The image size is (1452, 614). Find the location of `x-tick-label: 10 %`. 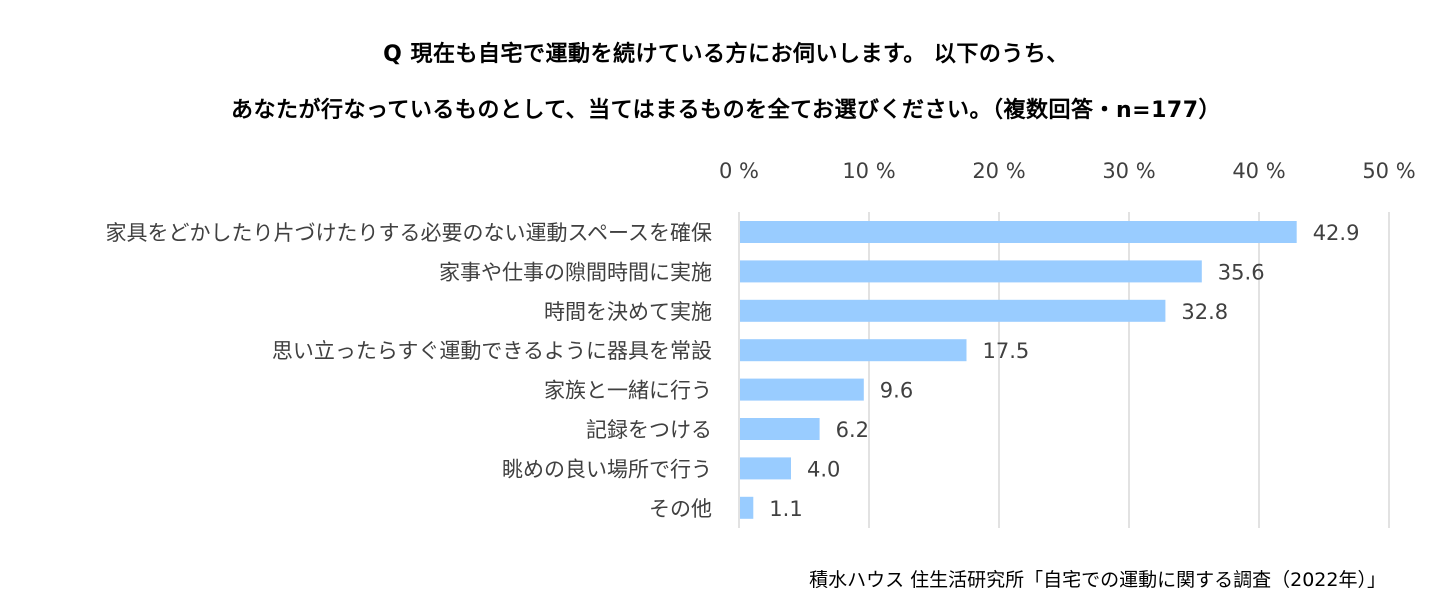

x-tick-label: 10 % is located at coordinates (868, 171).